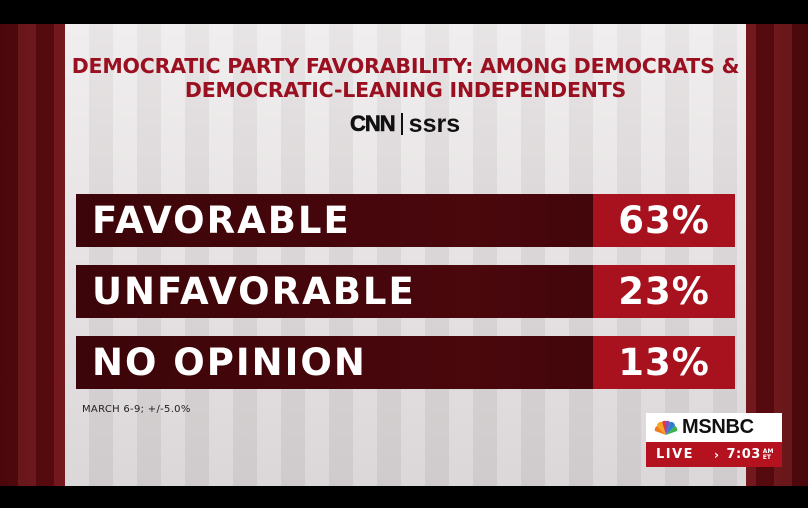  What do you see at coordinates (401, 124) in the screenshot?
I see `logo-divider` at bounding box center [401, 124].